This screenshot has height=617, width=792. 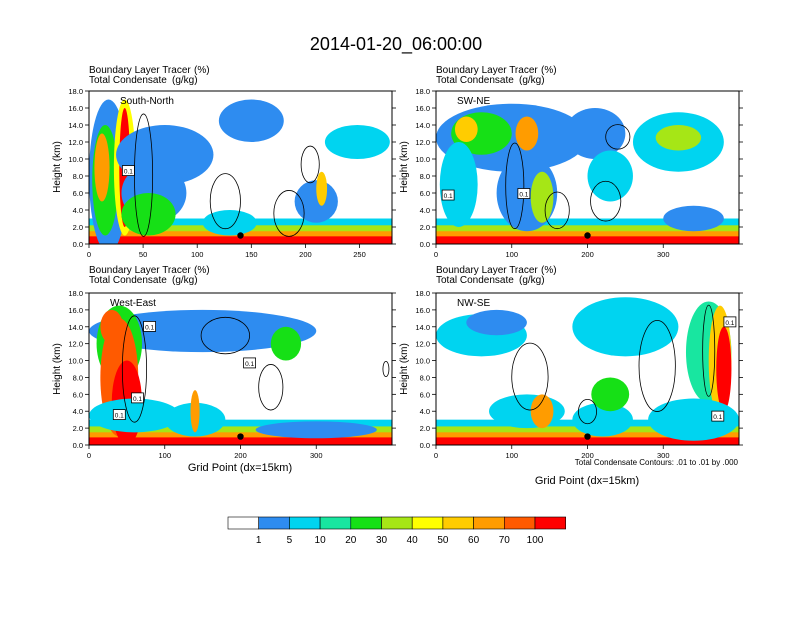 What do you see at coordinates (240, 167) in the screenshot?
I see `plot-frame` at bounding box center [240, 167].